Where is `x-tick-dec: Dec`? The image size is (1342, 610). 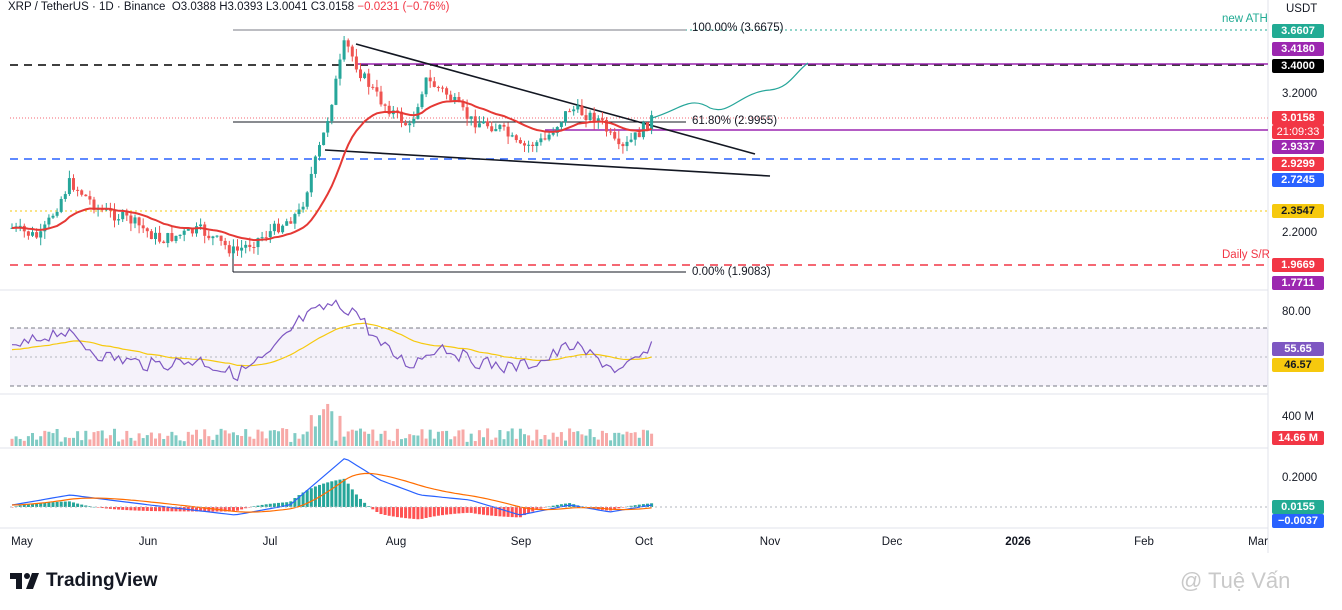 x-tick-dec: Dec is located at coordinates (892, 542).